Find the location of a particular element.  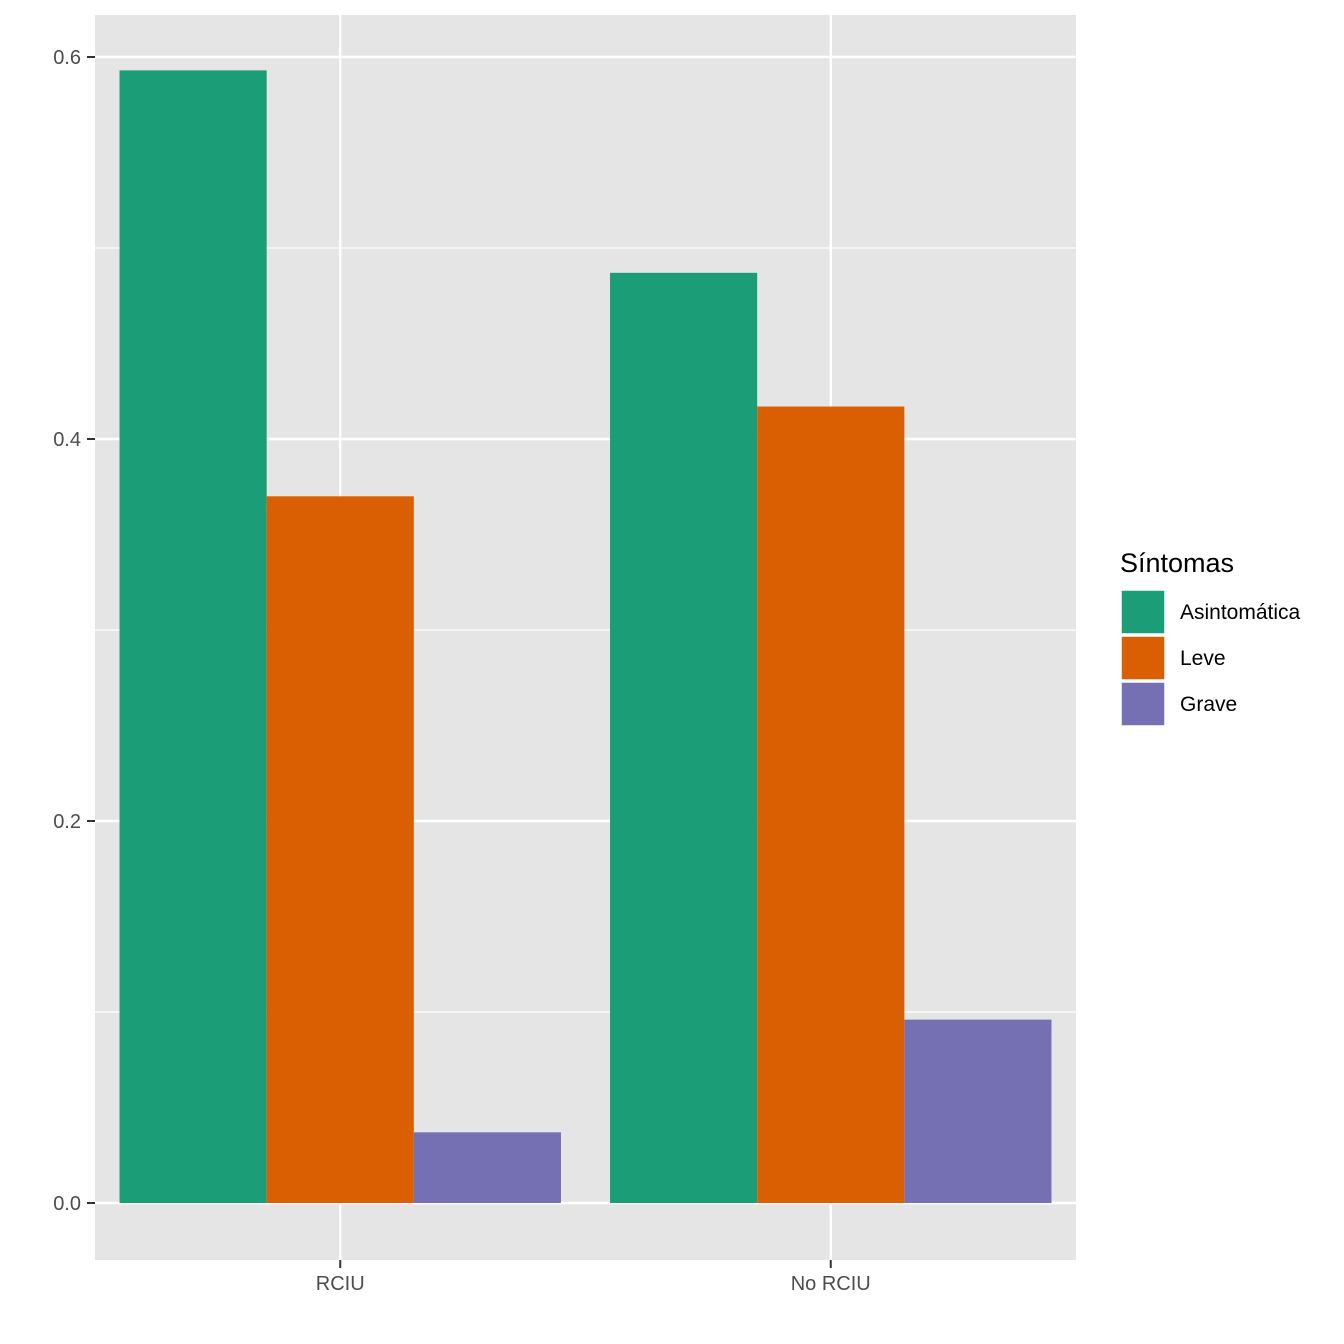

bar-grave-rciu is located at coordinates (487, 1167).